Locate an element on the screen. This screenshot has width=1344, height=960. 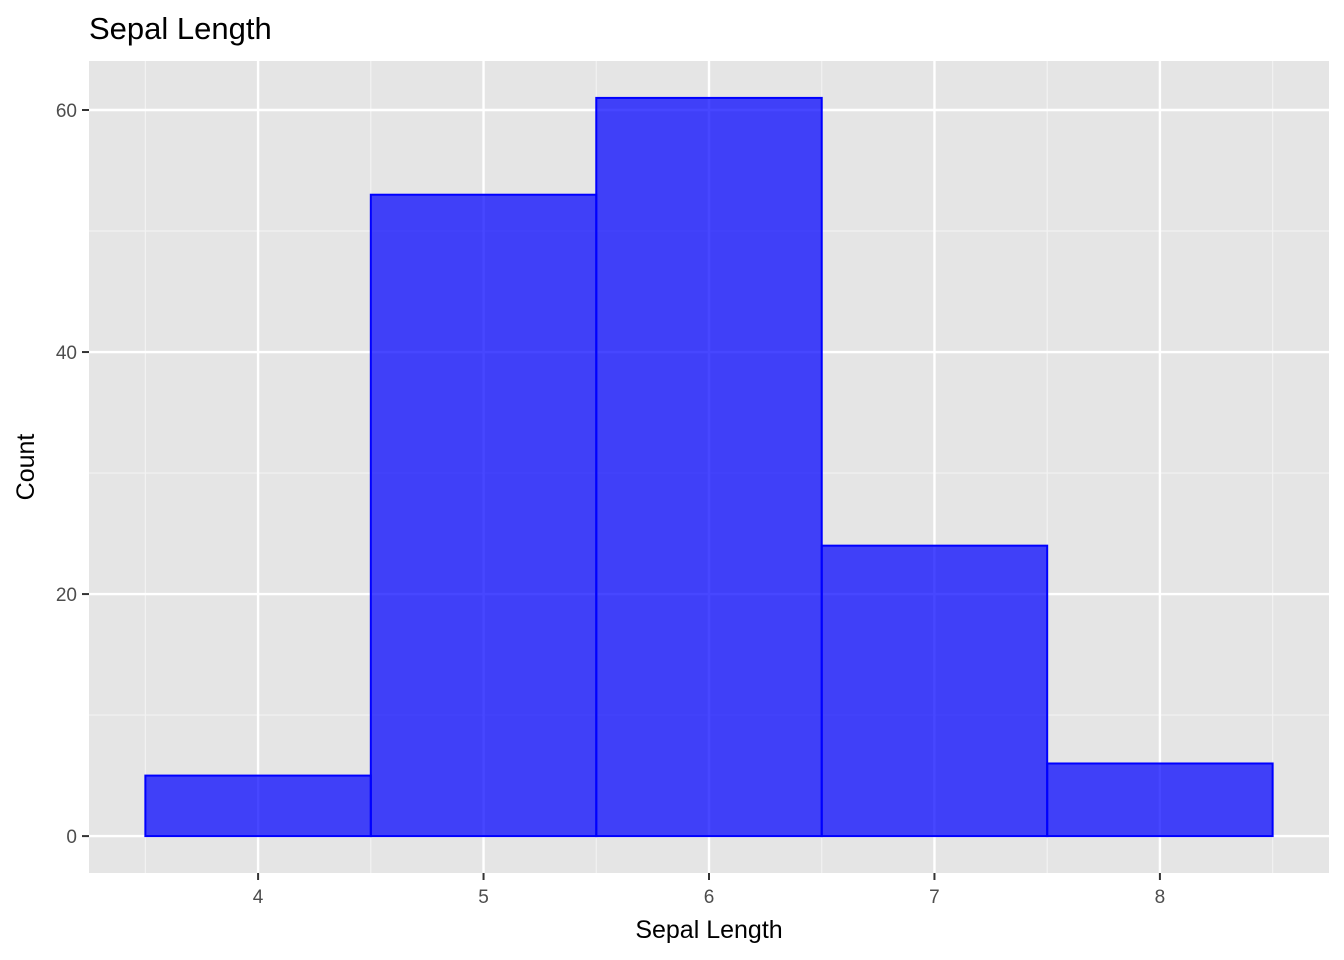
x-tick-label: 6 is located at coordinates (709, 897).